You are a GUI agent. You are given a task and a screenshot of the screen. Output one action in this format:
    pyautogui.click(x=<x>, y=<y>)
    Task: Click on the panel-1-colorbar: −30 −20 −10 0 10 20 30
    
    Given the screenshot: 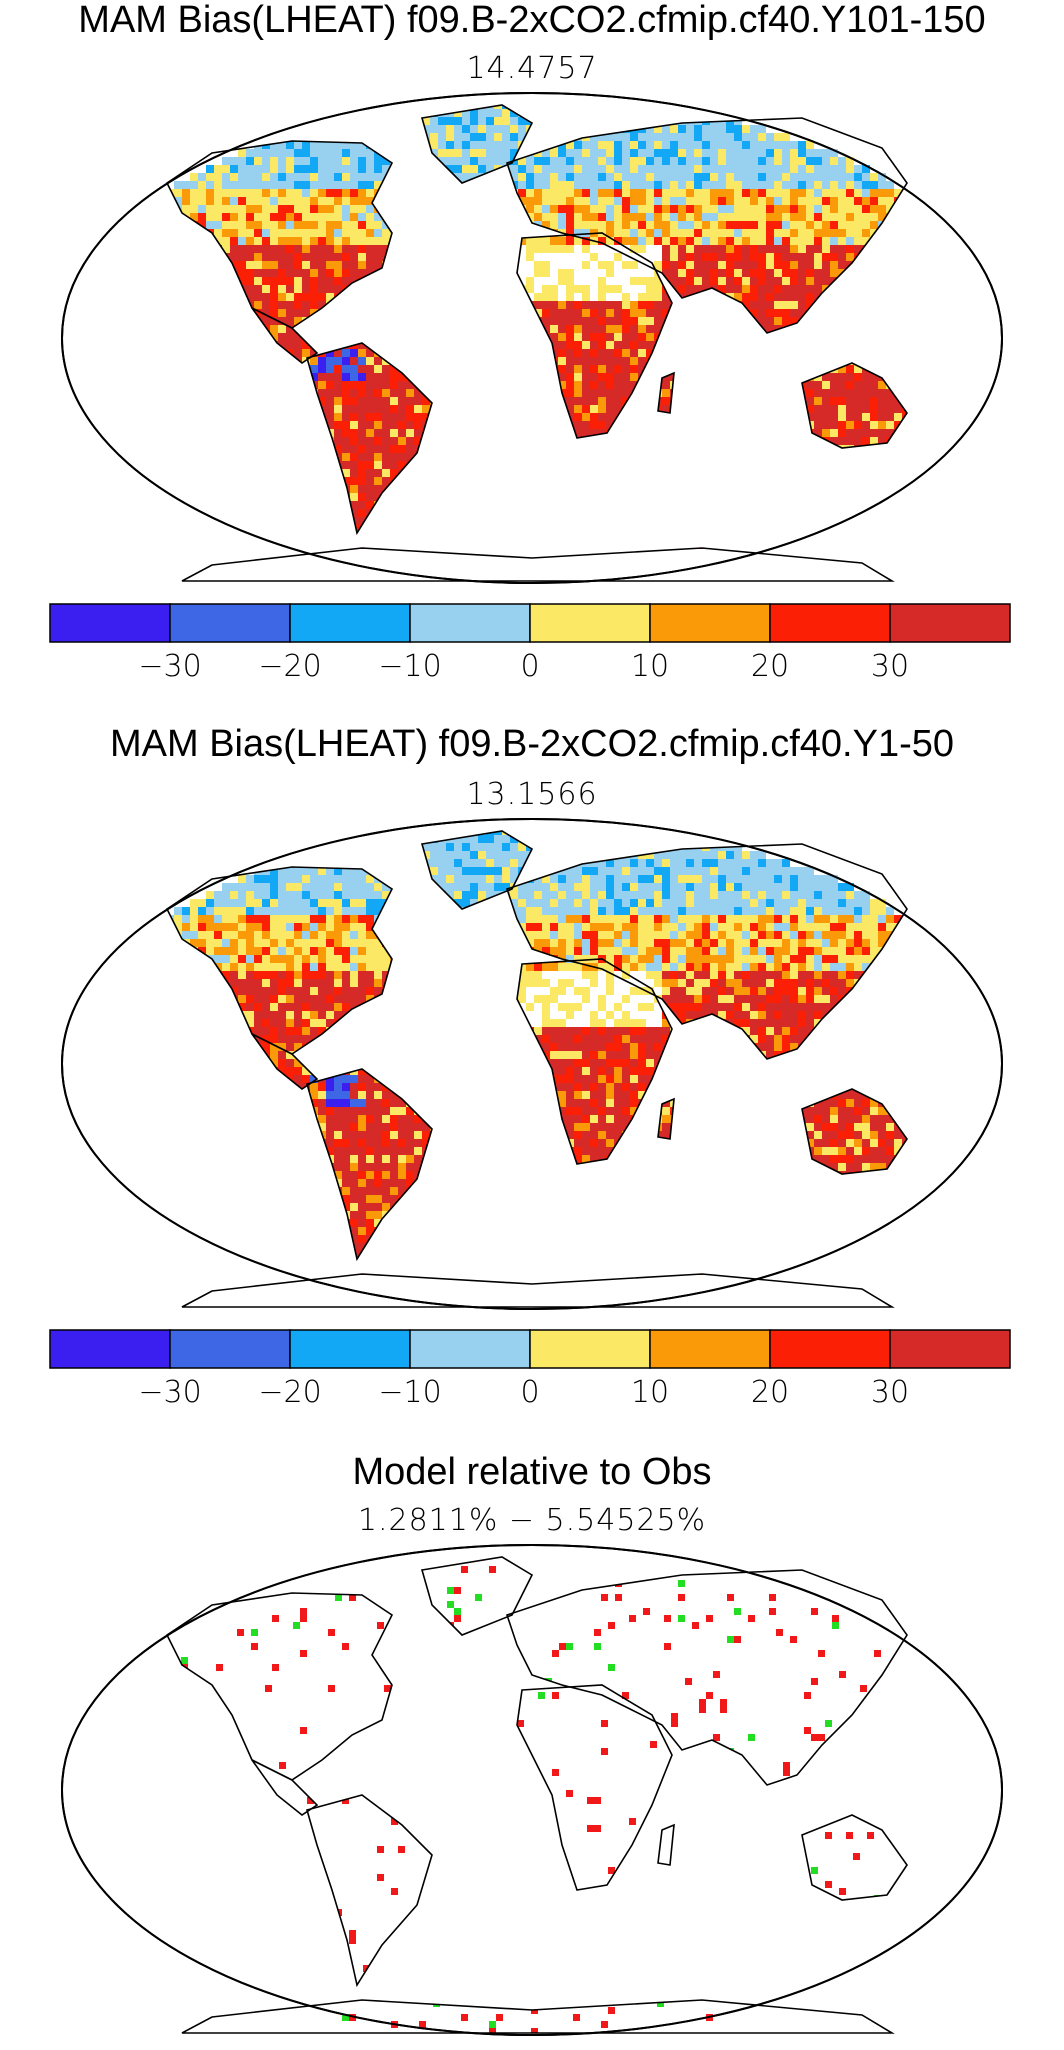 What is the action you would take?
    pyautogui.click(x=530, y=643)
    